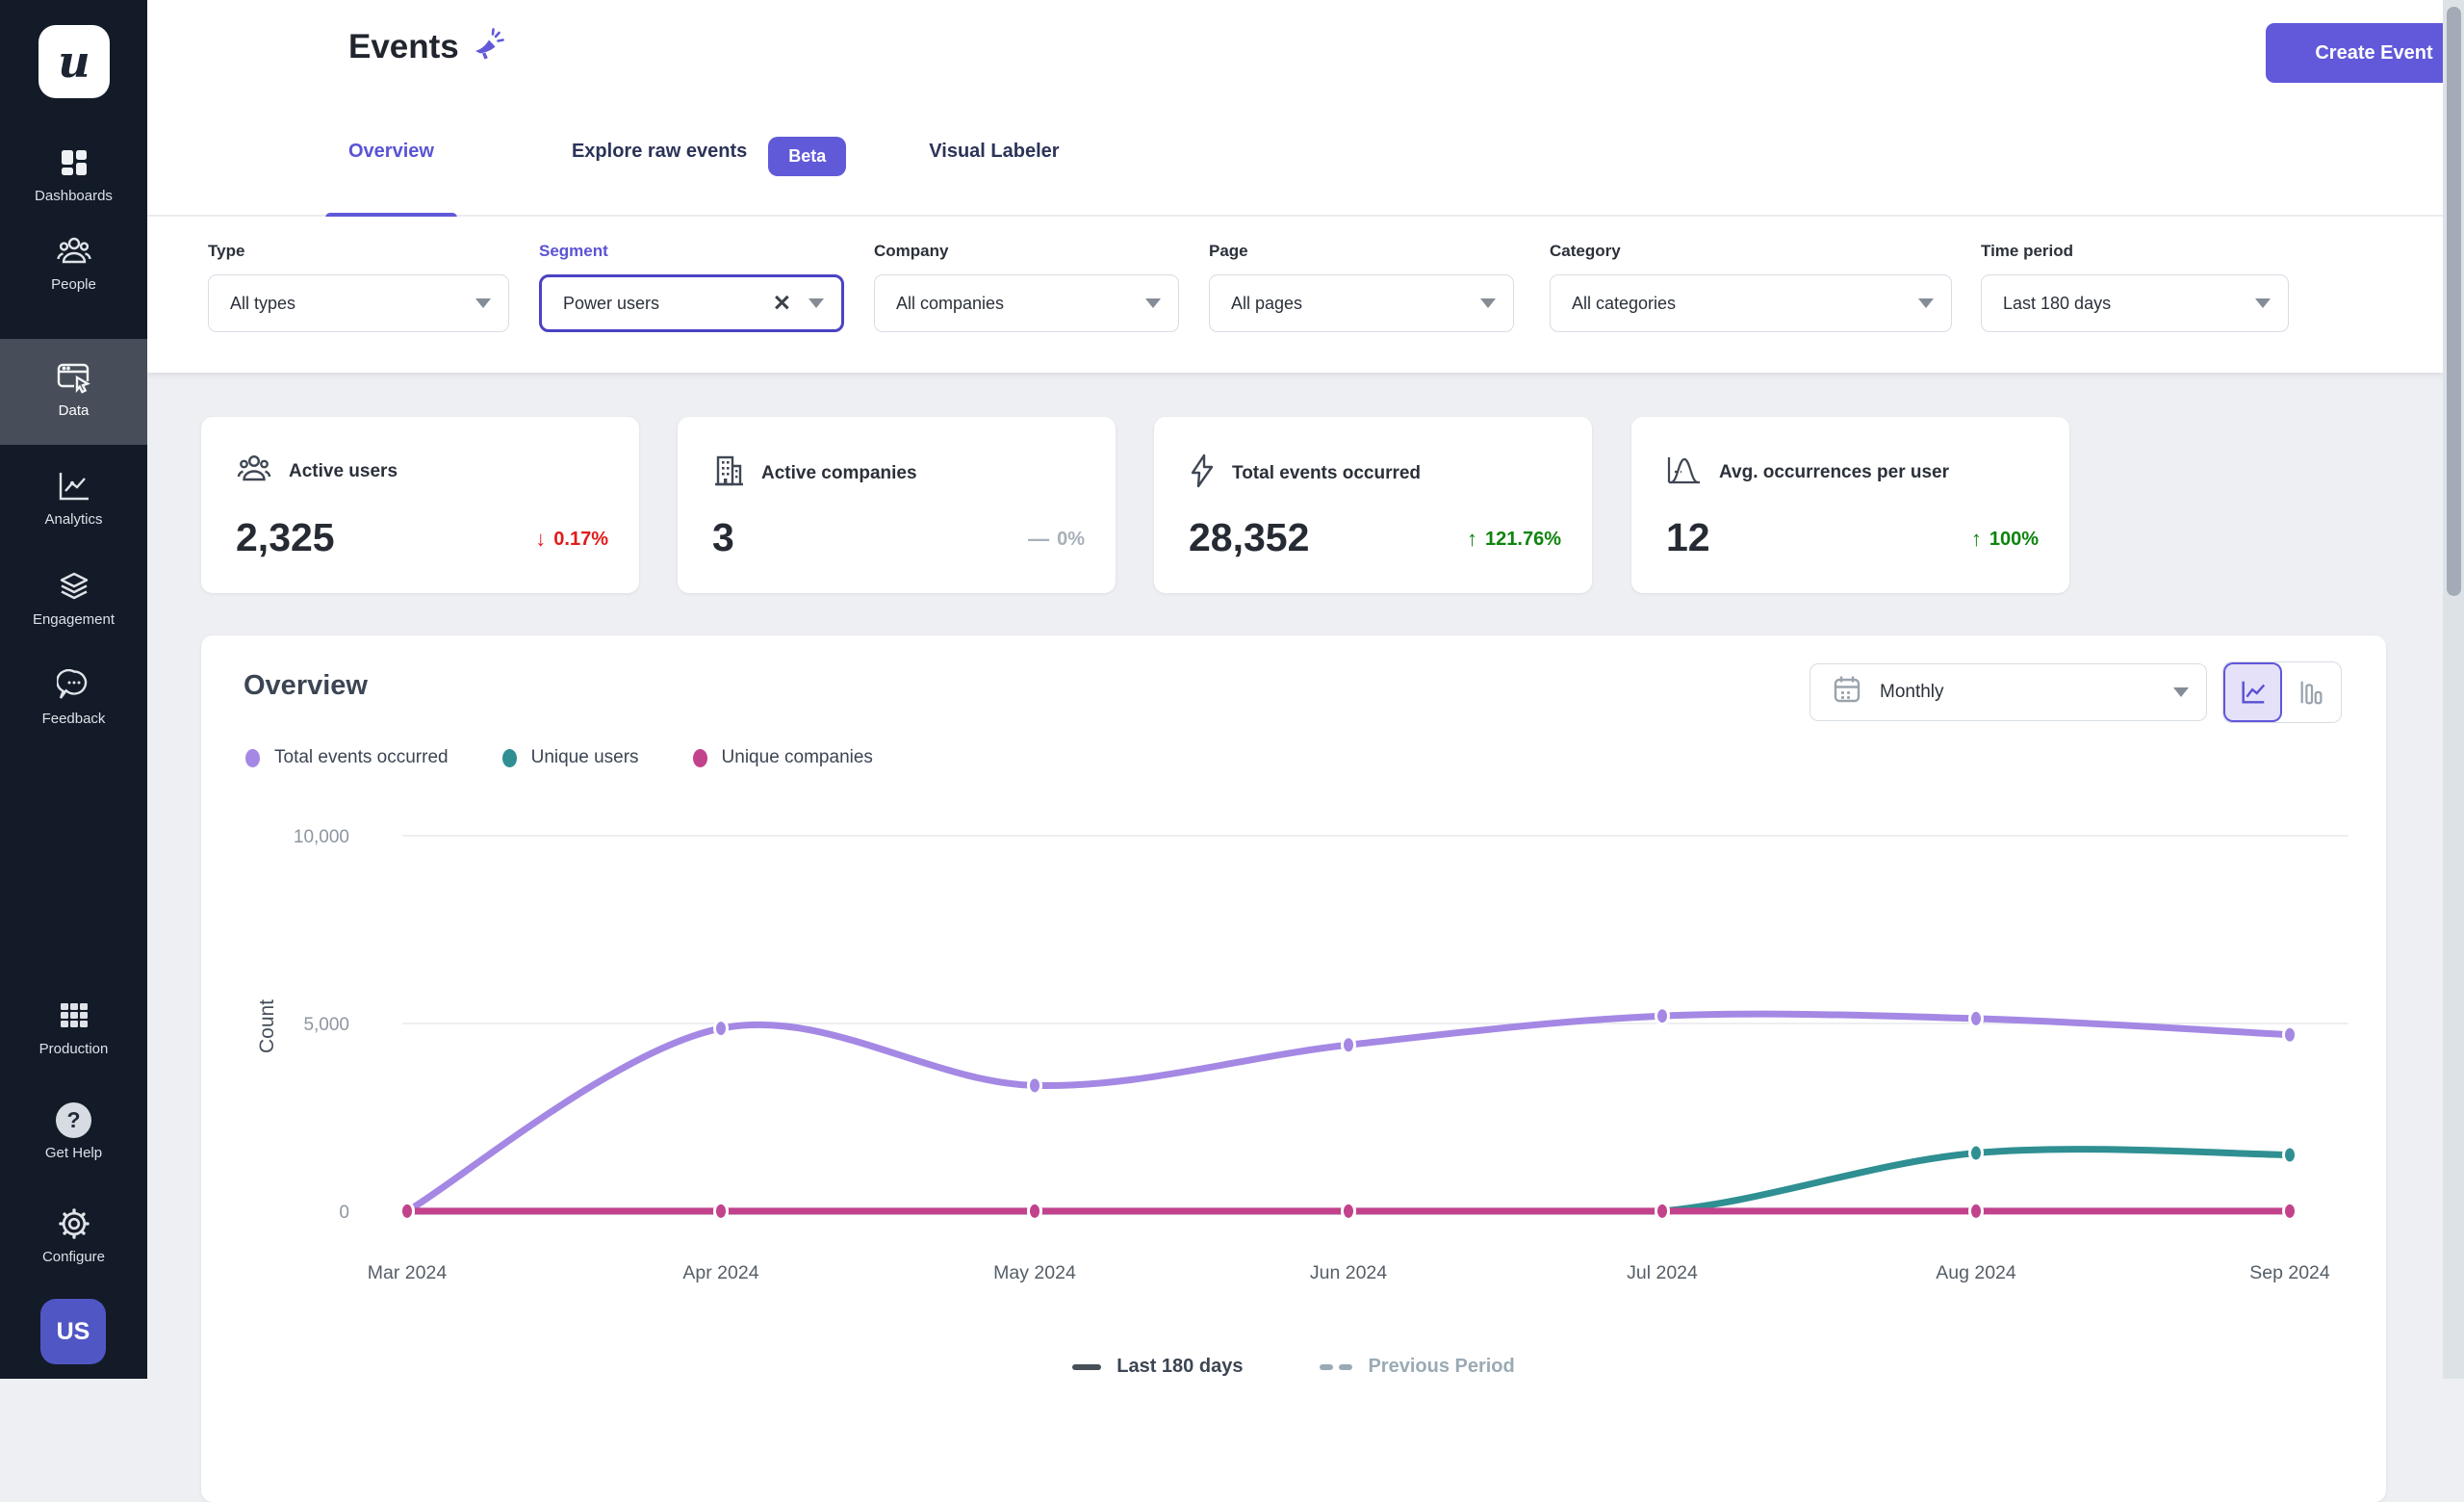  I want to click on legend-item-unique-companies: Unique companies, so click(782, 757).